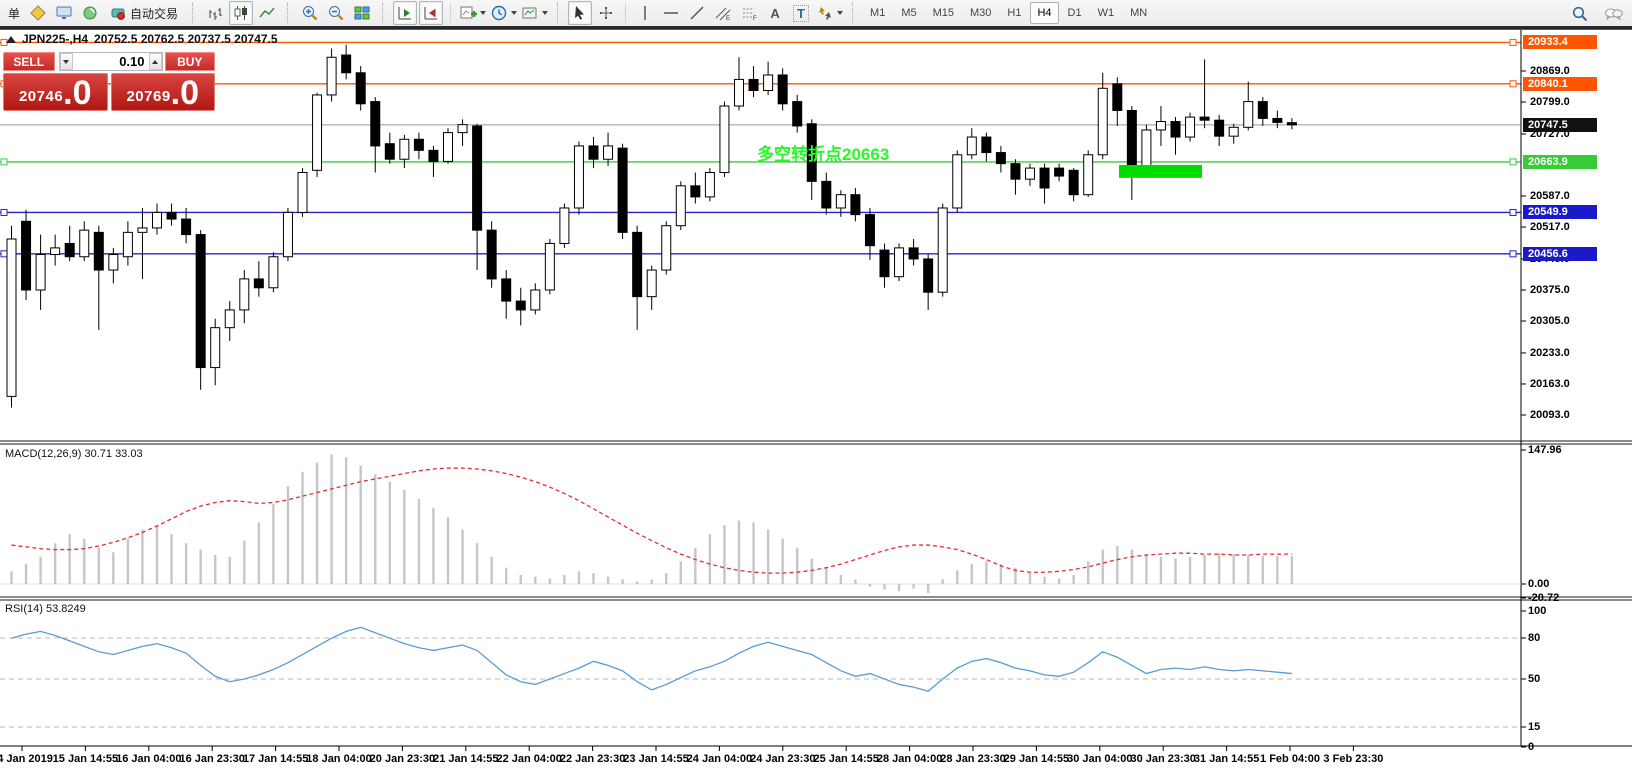 The width and height of the screenshot is (1632, 773). Describe the element at coordinates (909, 13) in the screenshot. I see `tab-timeframe-m5: M5` at that location.